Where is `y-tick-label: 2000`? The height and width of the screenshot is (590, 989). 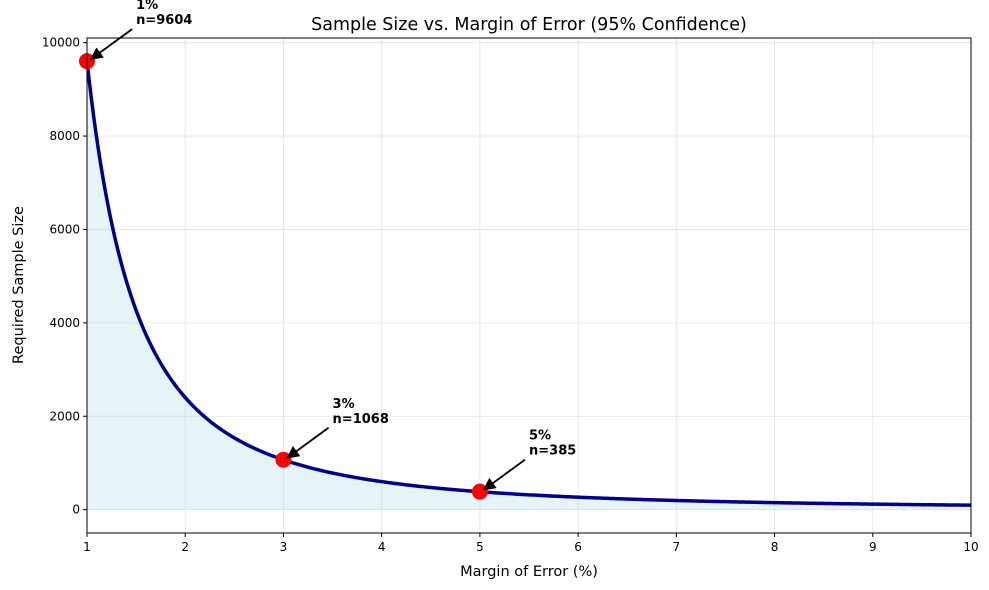
y-tick-label: 2000 is located at coordinates (64, 416).